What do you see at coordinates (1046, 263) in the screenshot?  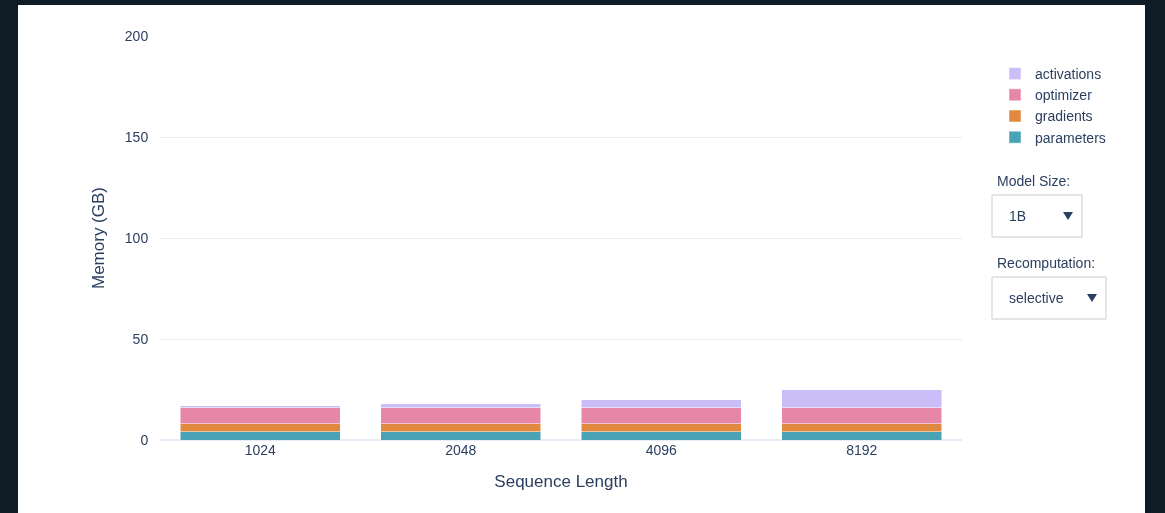 I see `text: Recomputation:` at bounding box center [1046, 263].